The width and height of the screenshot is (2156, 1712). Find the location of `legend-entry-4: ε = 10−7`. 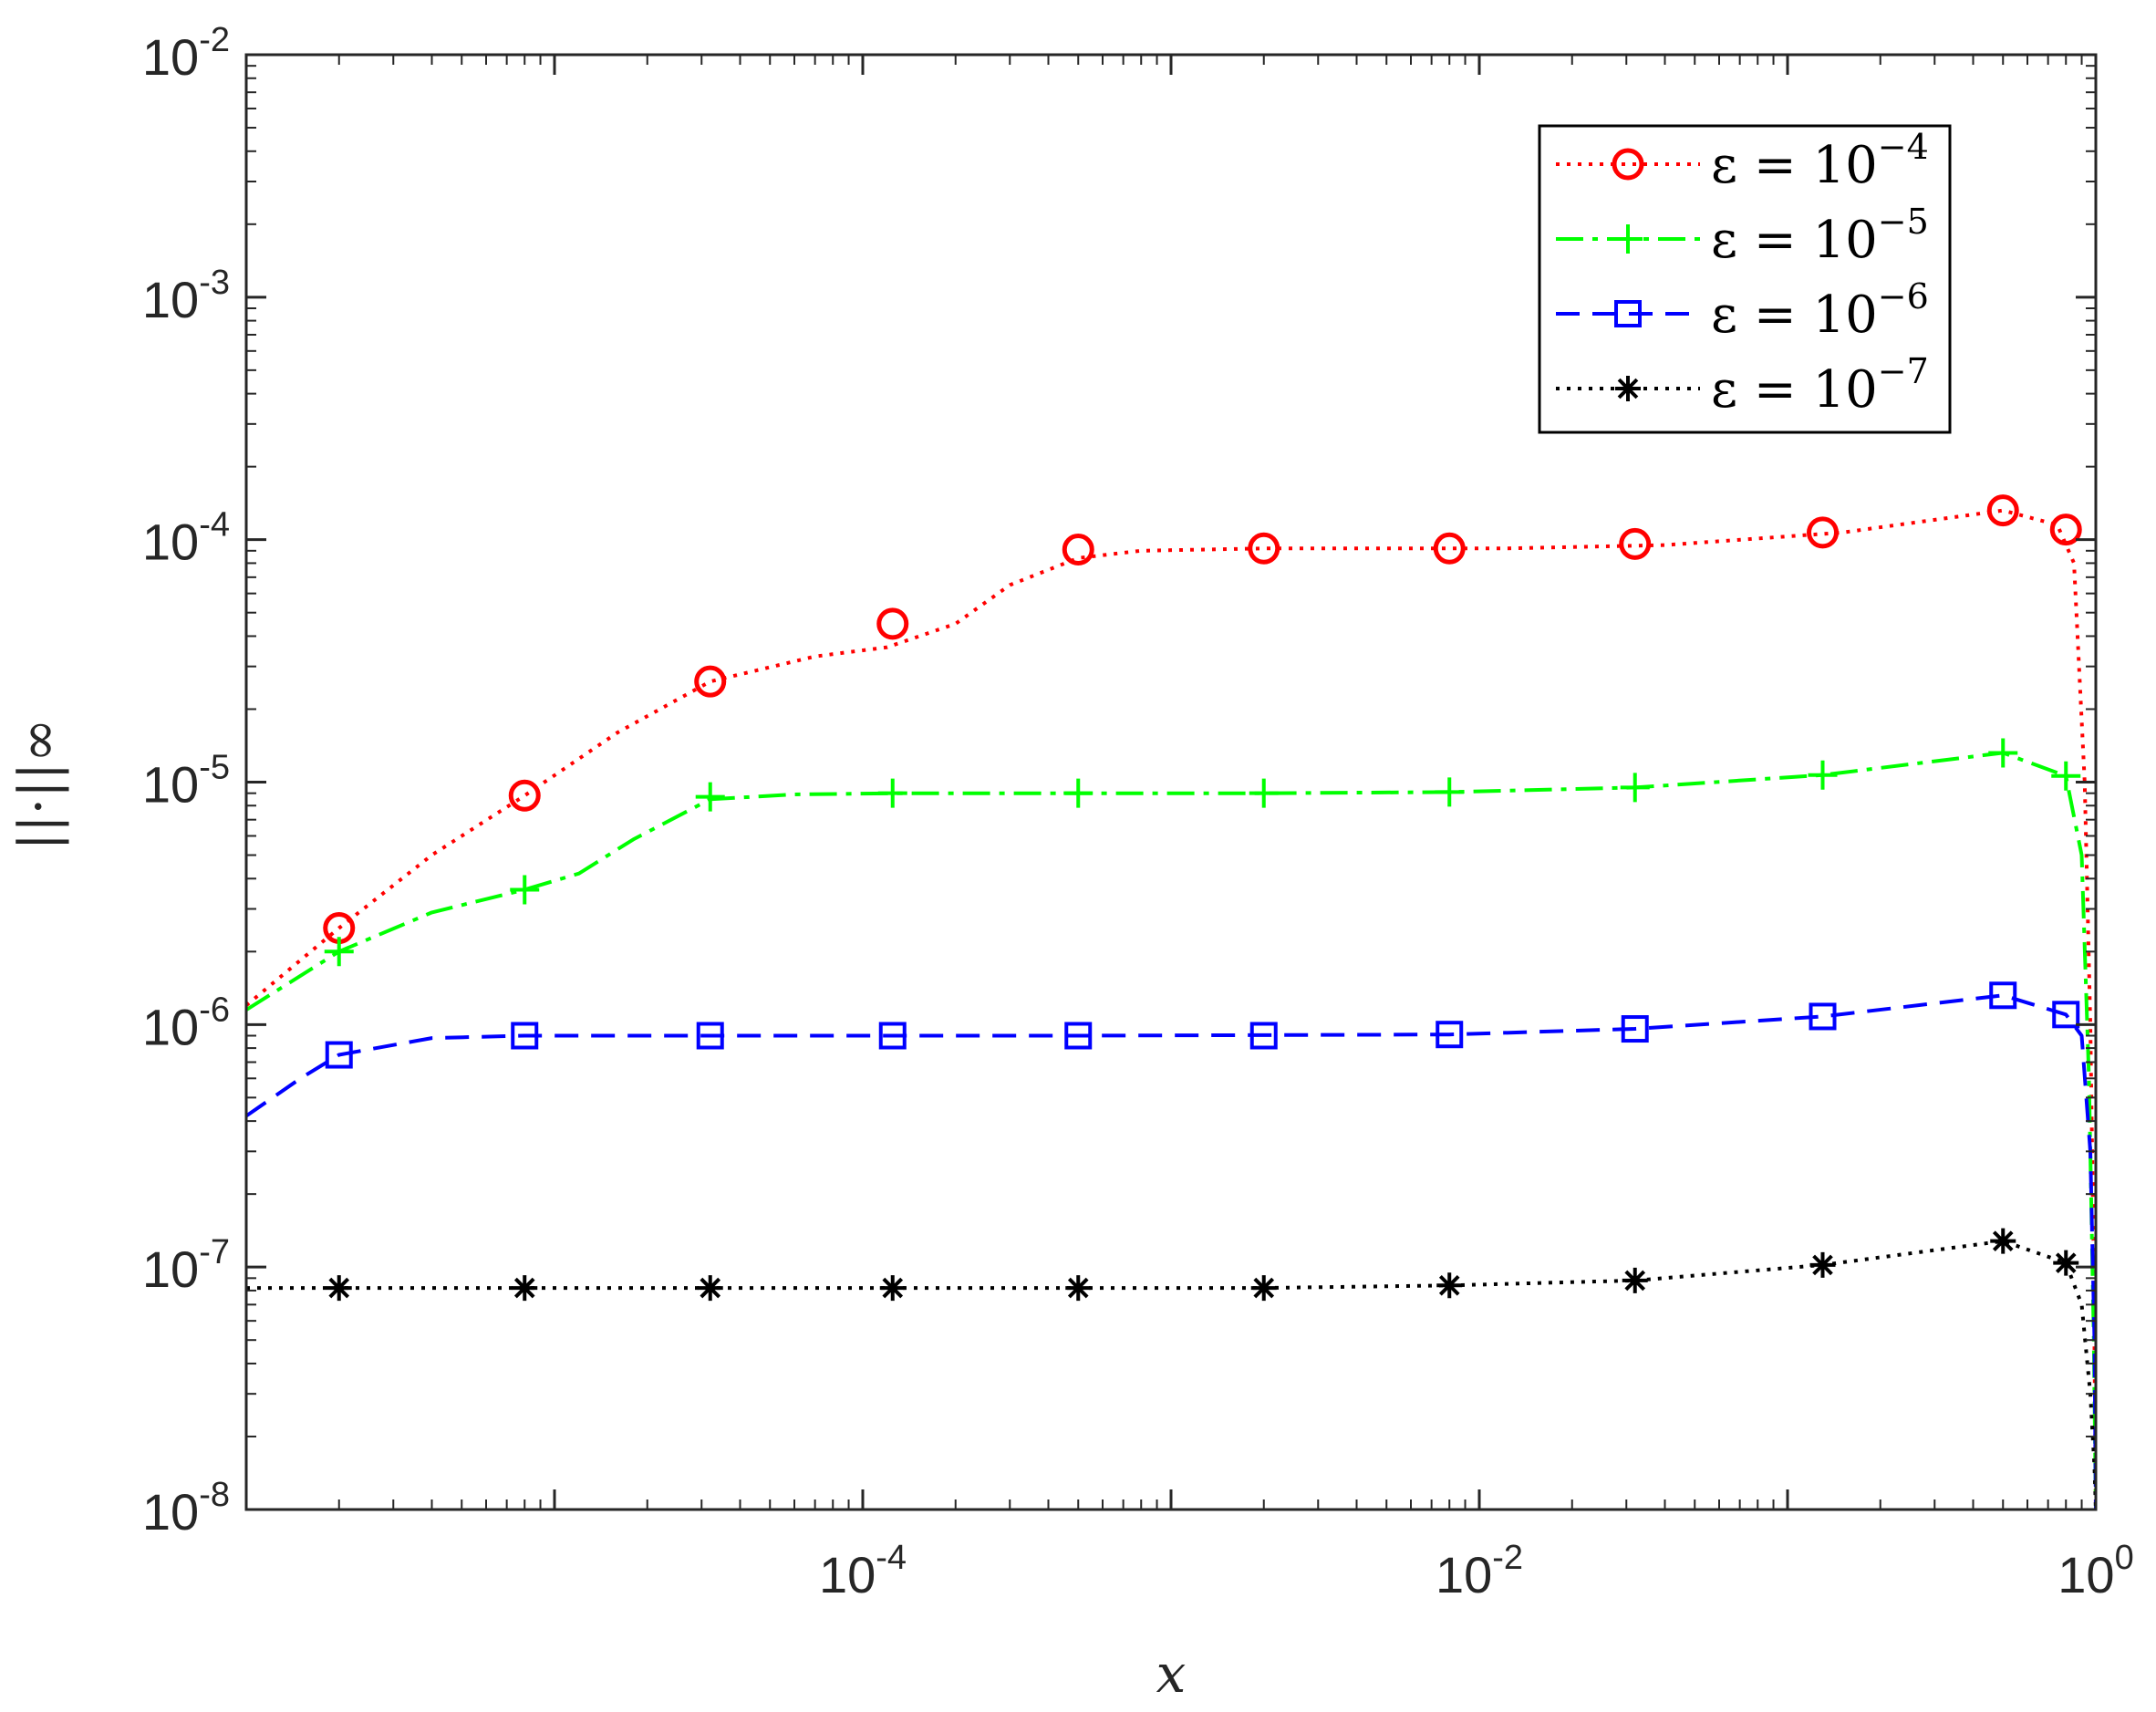

legend-entry-4: ε = 10−7 is located at coordinates (1742, 385).